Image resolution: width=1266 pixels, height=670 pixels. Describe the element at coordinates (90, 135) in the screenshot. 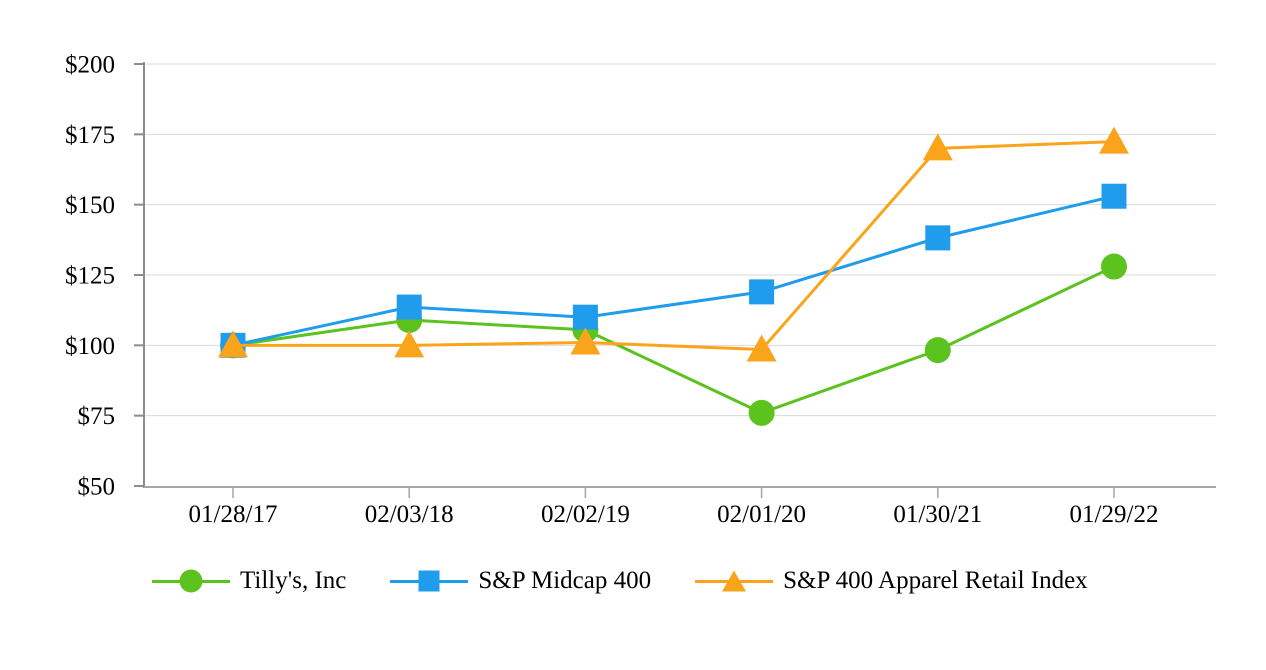

I see `y-tick-label: $175` at that location.